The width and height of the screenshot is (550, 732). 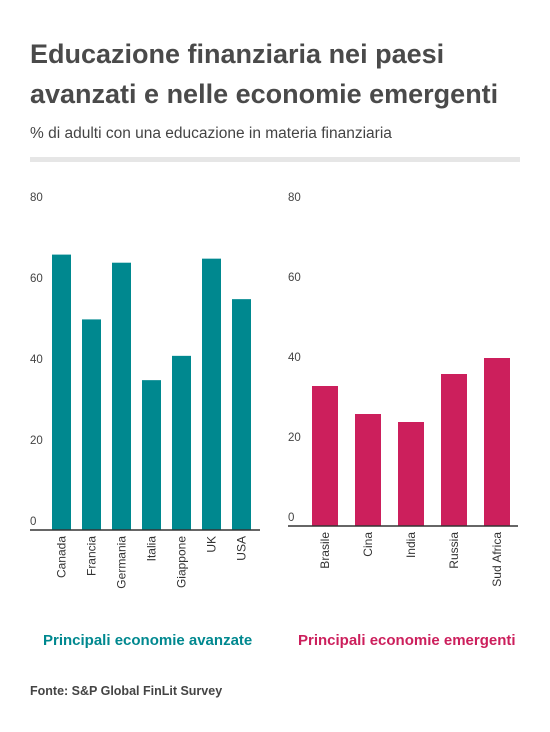 What do you see at coordinates (61, 392) in the screenshot?
I see `bar-canada` at bounding box center [61, 392].